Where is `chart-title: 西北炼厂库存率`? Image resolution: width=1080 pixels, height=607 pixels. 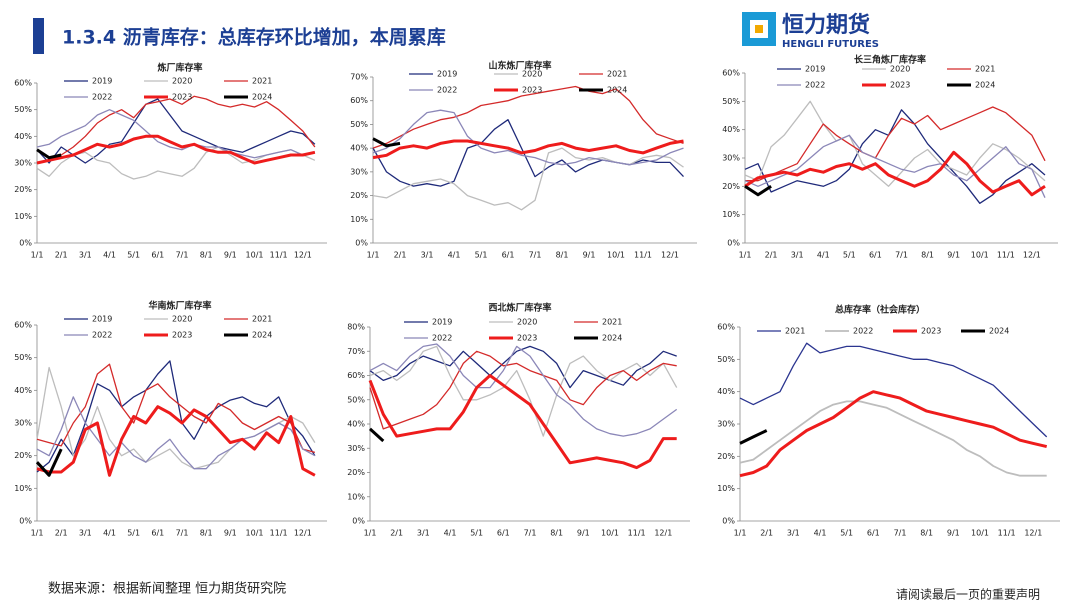
chart-title: 西北炼厂库存率 is located at coordinates (519, 308).